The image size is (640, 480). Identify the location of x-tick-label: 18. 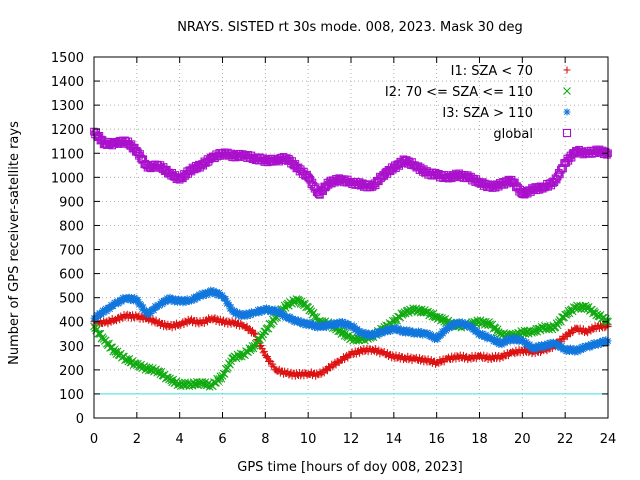
(479, 439).